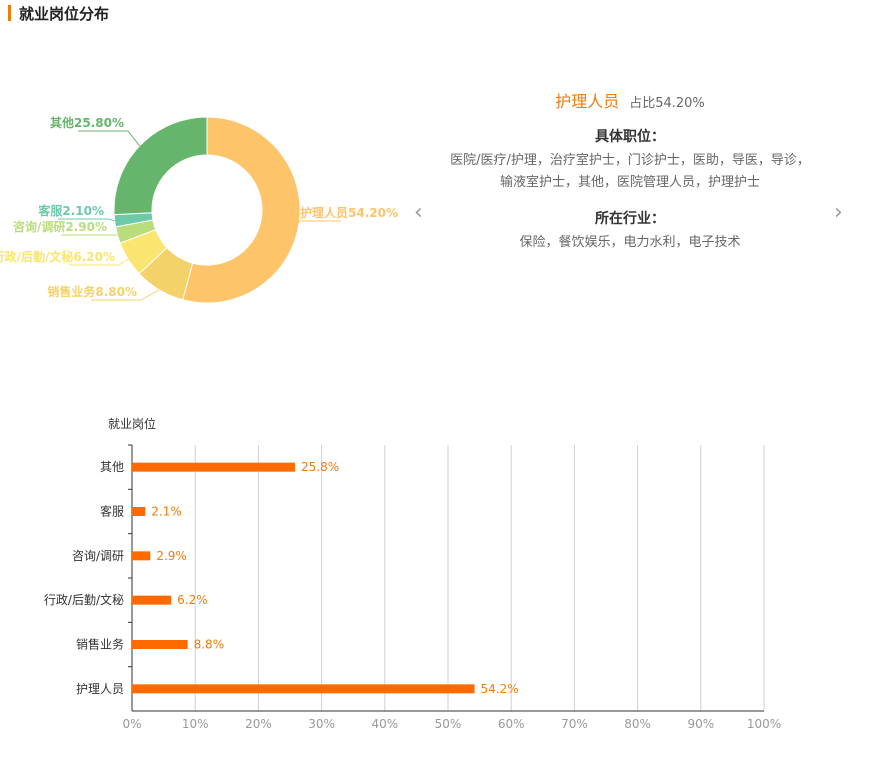 The width and height of the screenshot is (883, 768). Describe the element at coordinates (84, 599) in the screenshot. I see `y-category-label: 行政/后勤/文秘` at that location.